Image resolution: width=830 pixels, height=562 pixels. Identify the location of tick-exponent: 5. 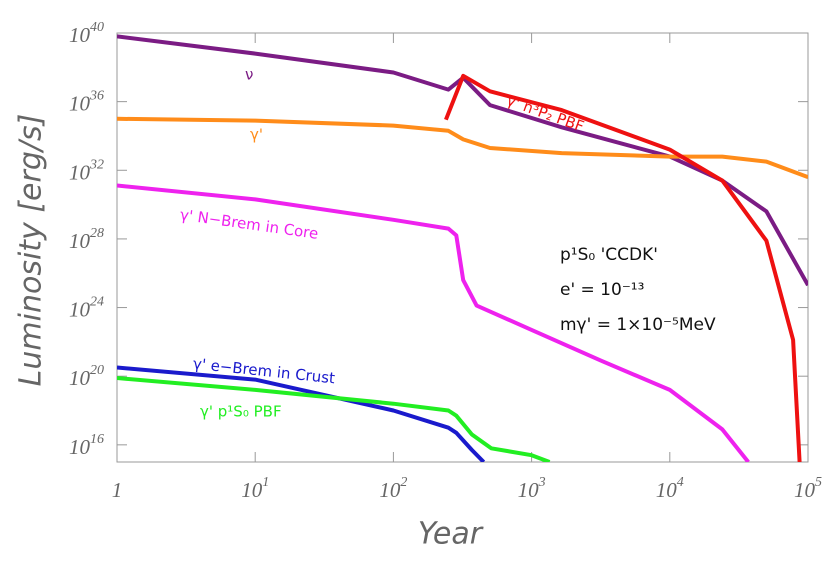
(818, 482).